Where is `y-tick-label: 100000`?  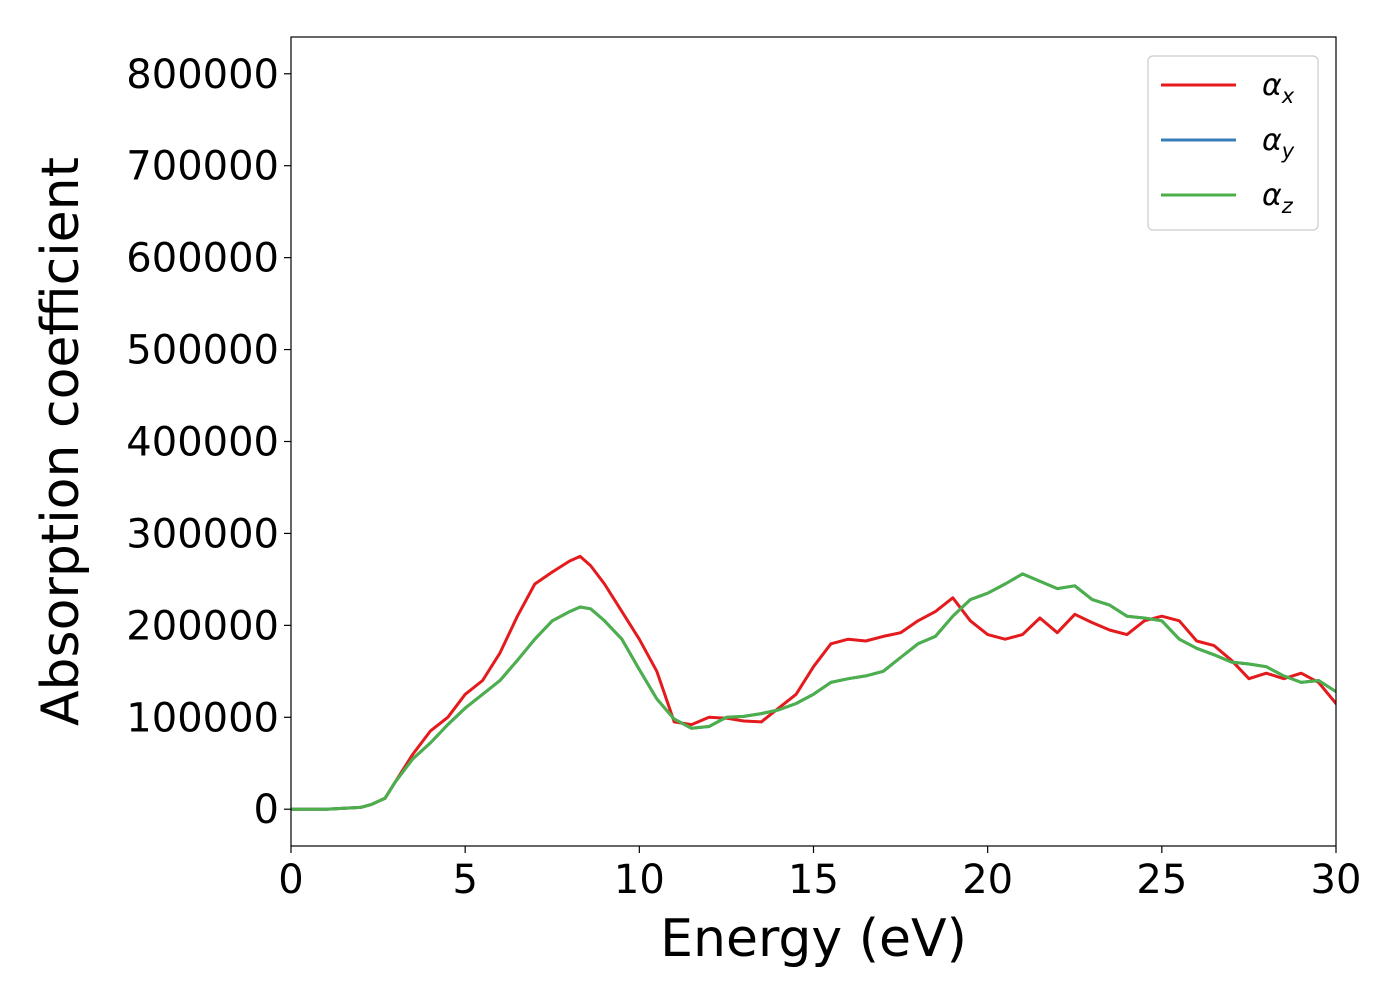 y-tick-label: 100000 is located at coordinates (202, 718).